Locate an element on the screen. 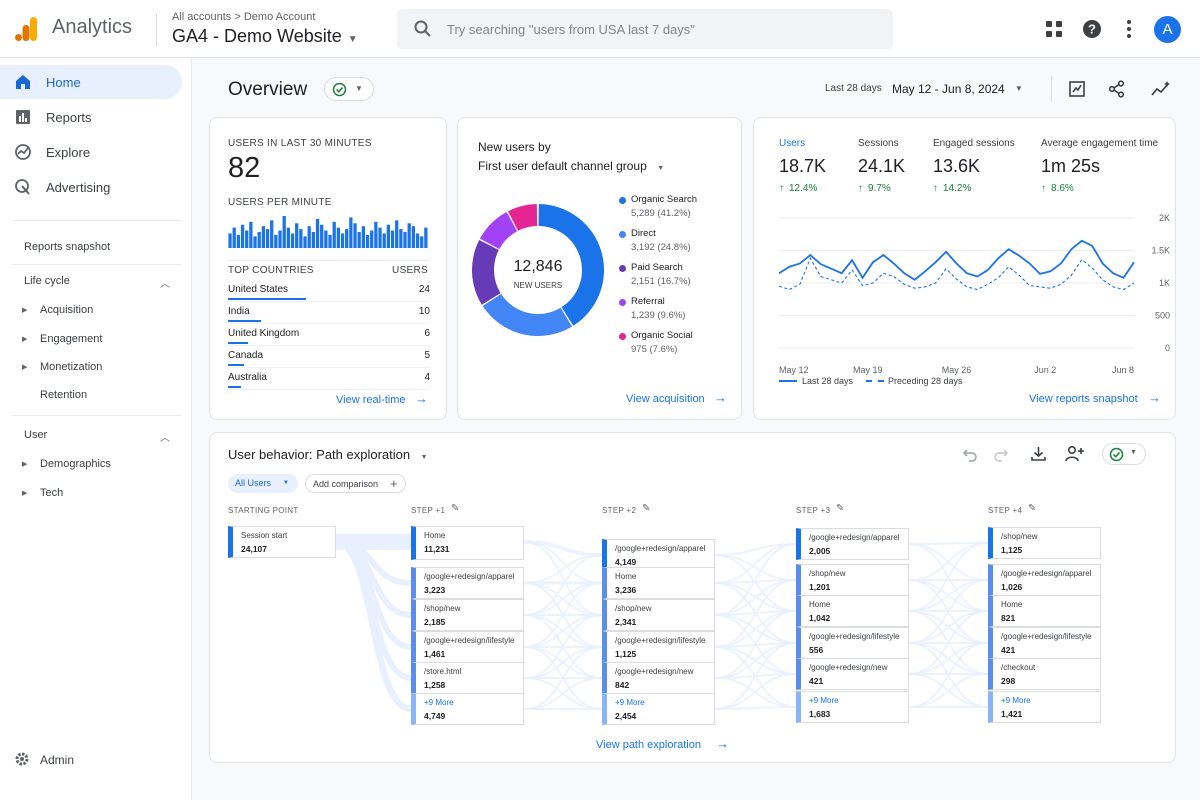 The height and width of the screenshot is (800, 1200). analytics-logo-icon is located at coordinates (26, 29).